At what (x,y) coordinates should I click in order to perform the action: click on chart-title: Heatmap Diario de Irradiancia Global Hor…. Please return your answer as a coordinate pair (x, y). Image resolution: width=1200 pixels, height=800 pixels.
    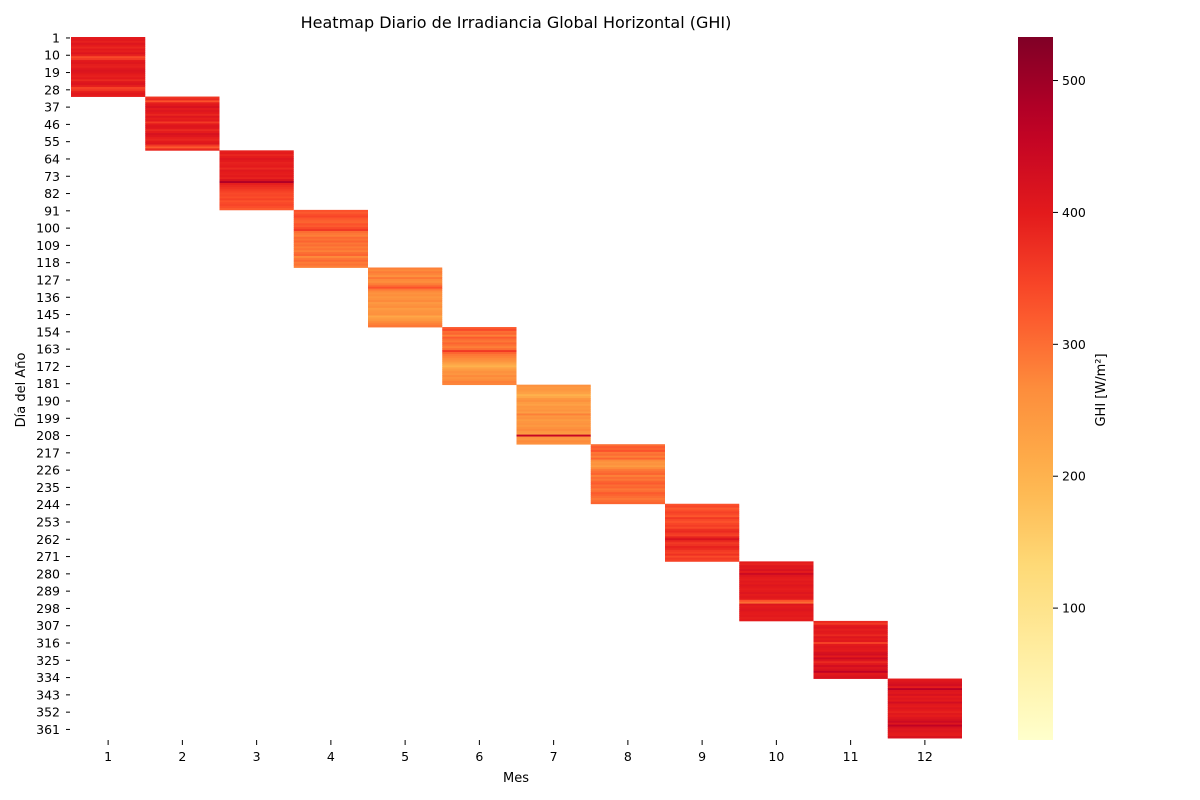
    Looking at the image, I should click on (516, 22).